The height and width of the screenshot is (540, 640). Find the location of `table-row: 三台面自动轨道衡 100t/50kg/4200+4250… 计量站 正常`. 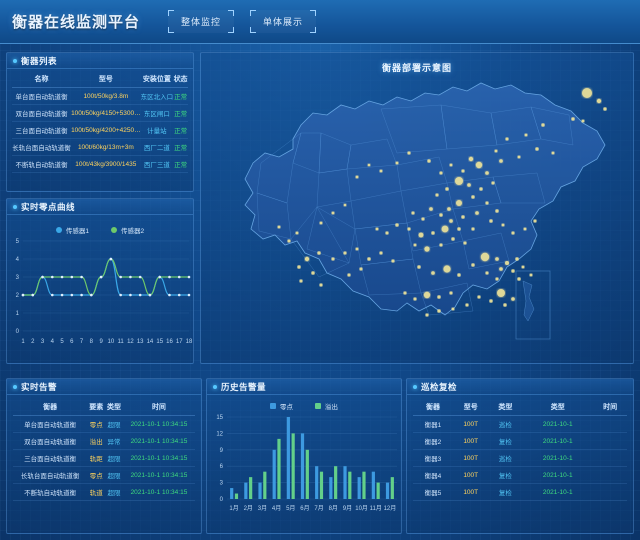

table-row: 三台面自动轨道衡 100t/50kg/4200+4250… 计量站 正常 is located at coordinates (100, 130).